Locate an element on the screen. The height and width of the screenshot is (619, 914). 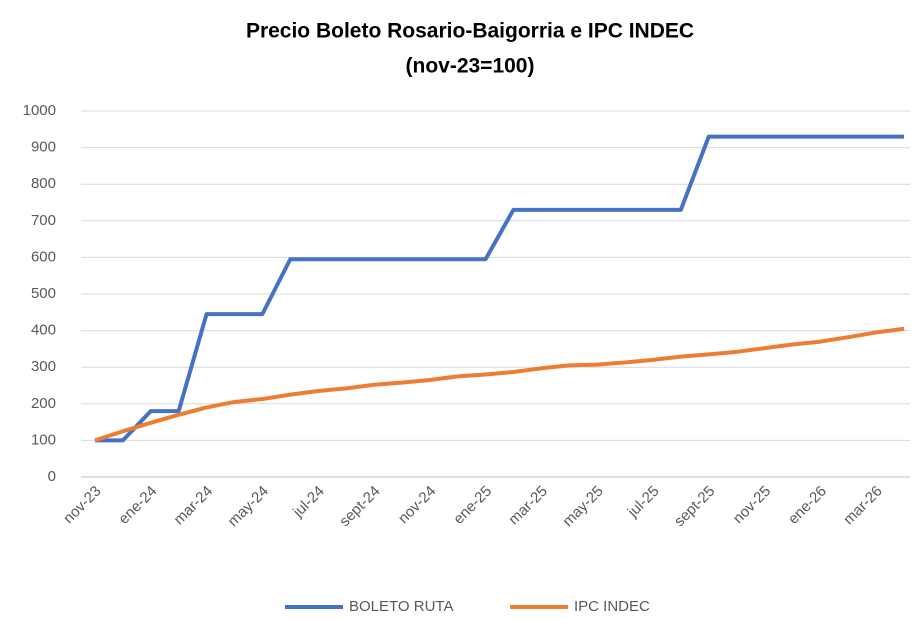
y-tick-label: 200 is located at coordinates (43, 403).